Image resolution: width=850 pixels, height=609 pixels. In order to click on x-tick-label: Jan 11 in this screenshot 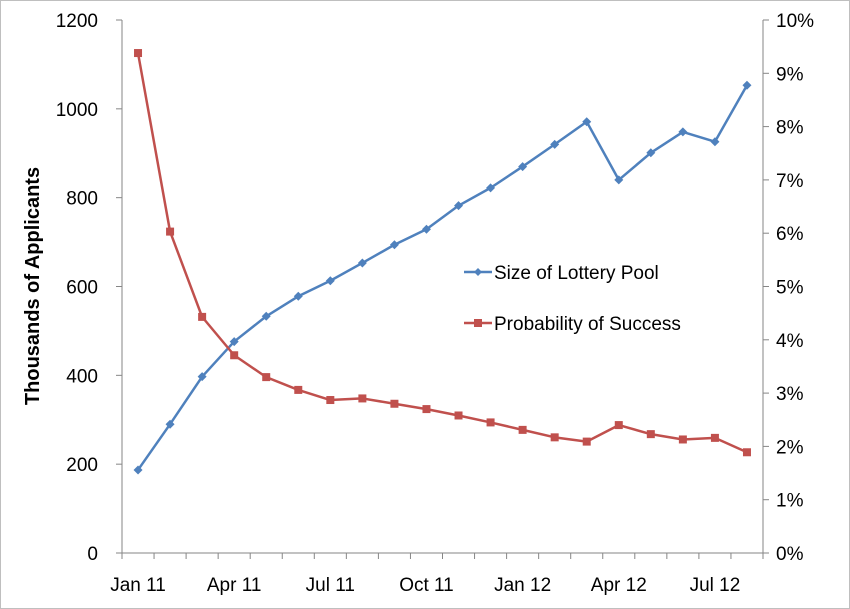, I will do `click(138, 585)`.